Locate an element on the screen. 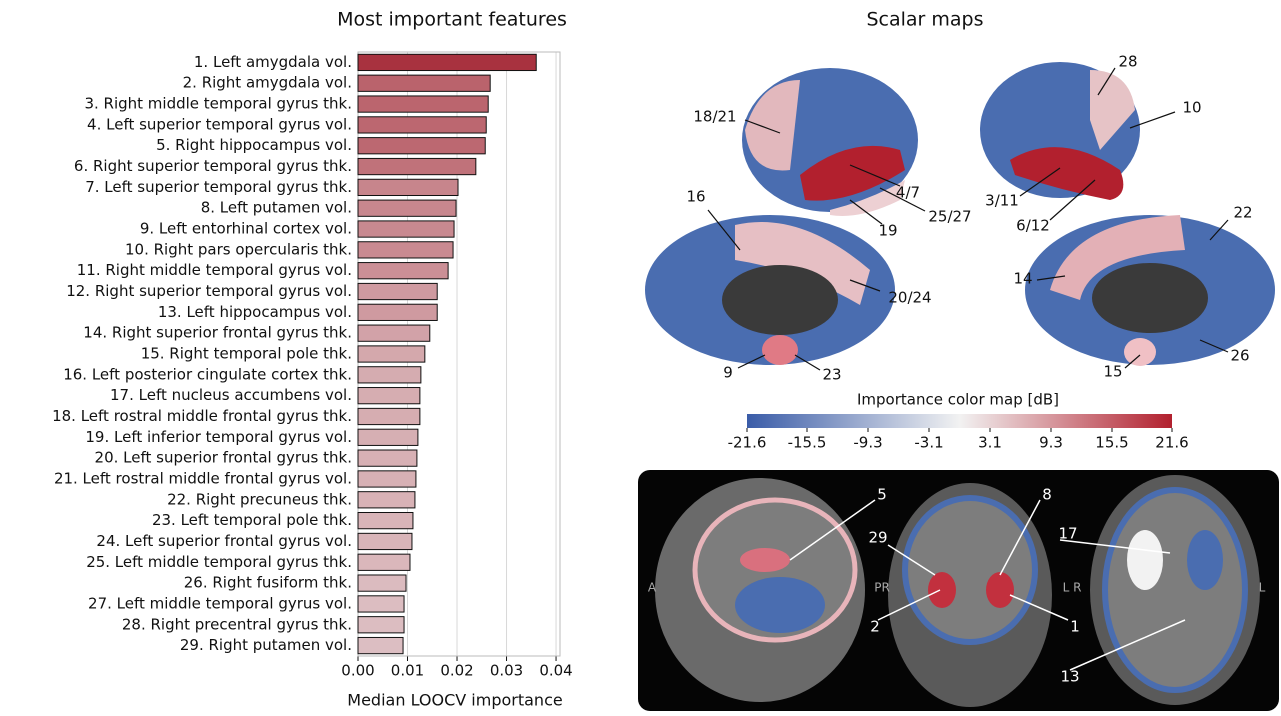  region-label: 18/21 is located at coordinates (714, 117).